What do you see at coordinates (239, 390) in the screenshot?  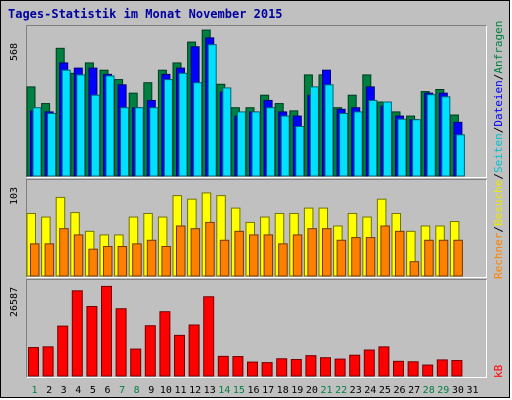 I see `x-tick-label: 15` at bounding box center [239, 390].